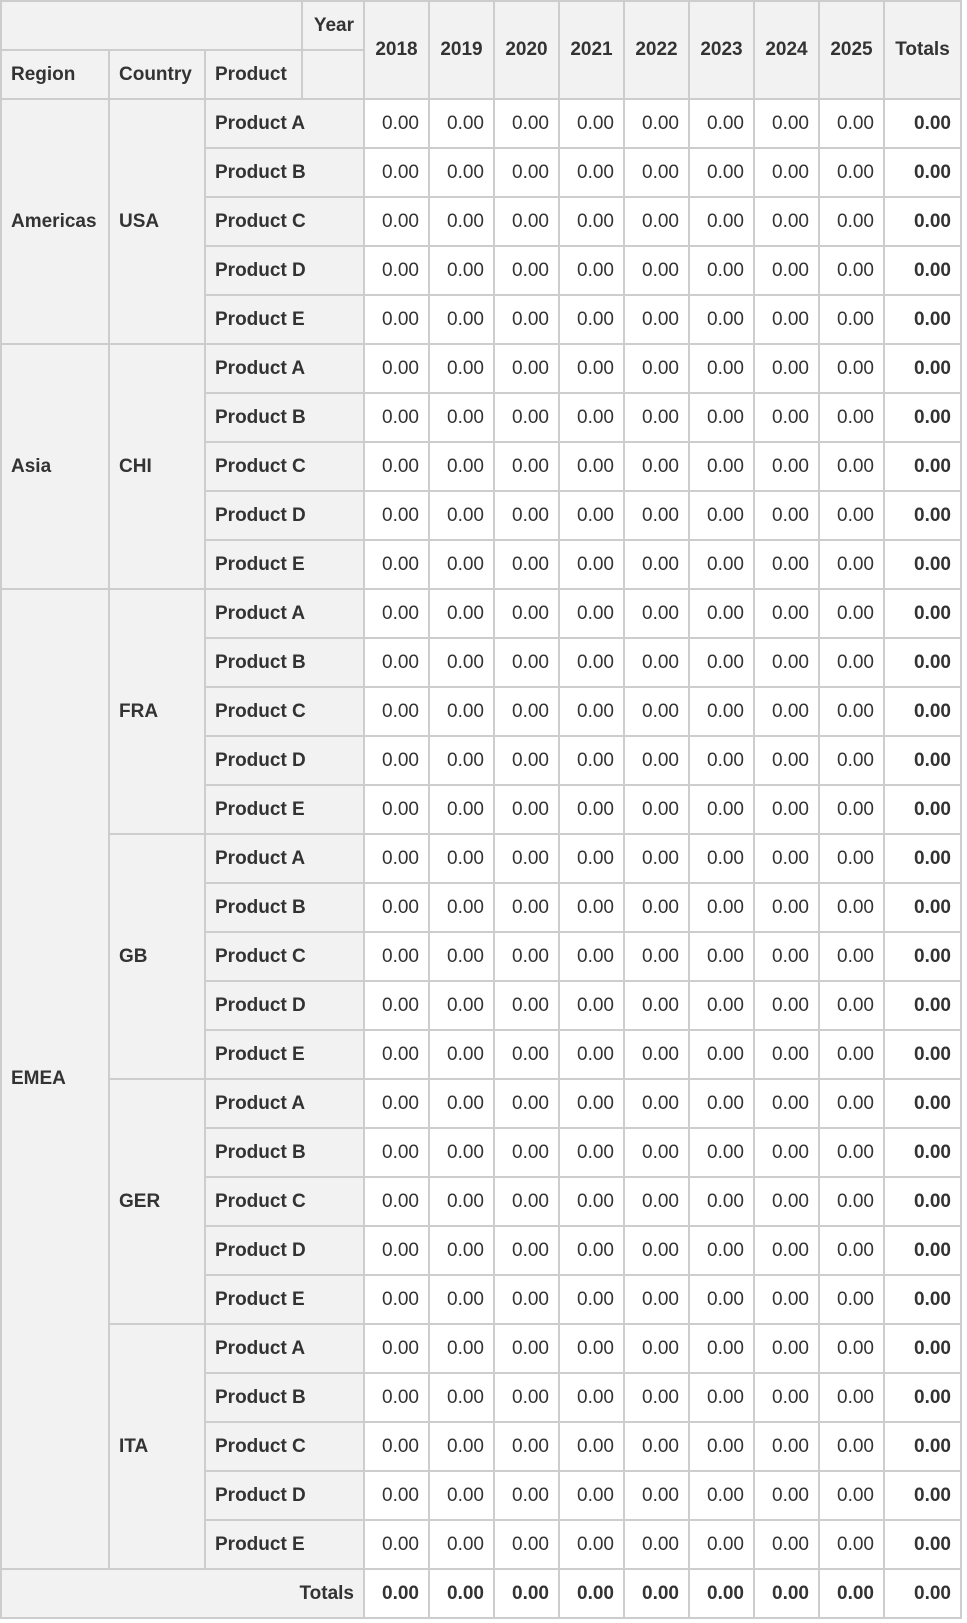 Image resolution: width=967 pixels, height=1623 pixels. What do you see at coordinates (284, 221) in the screenshot?
I see `product-label: Product C` at bounding box center [284, 221].